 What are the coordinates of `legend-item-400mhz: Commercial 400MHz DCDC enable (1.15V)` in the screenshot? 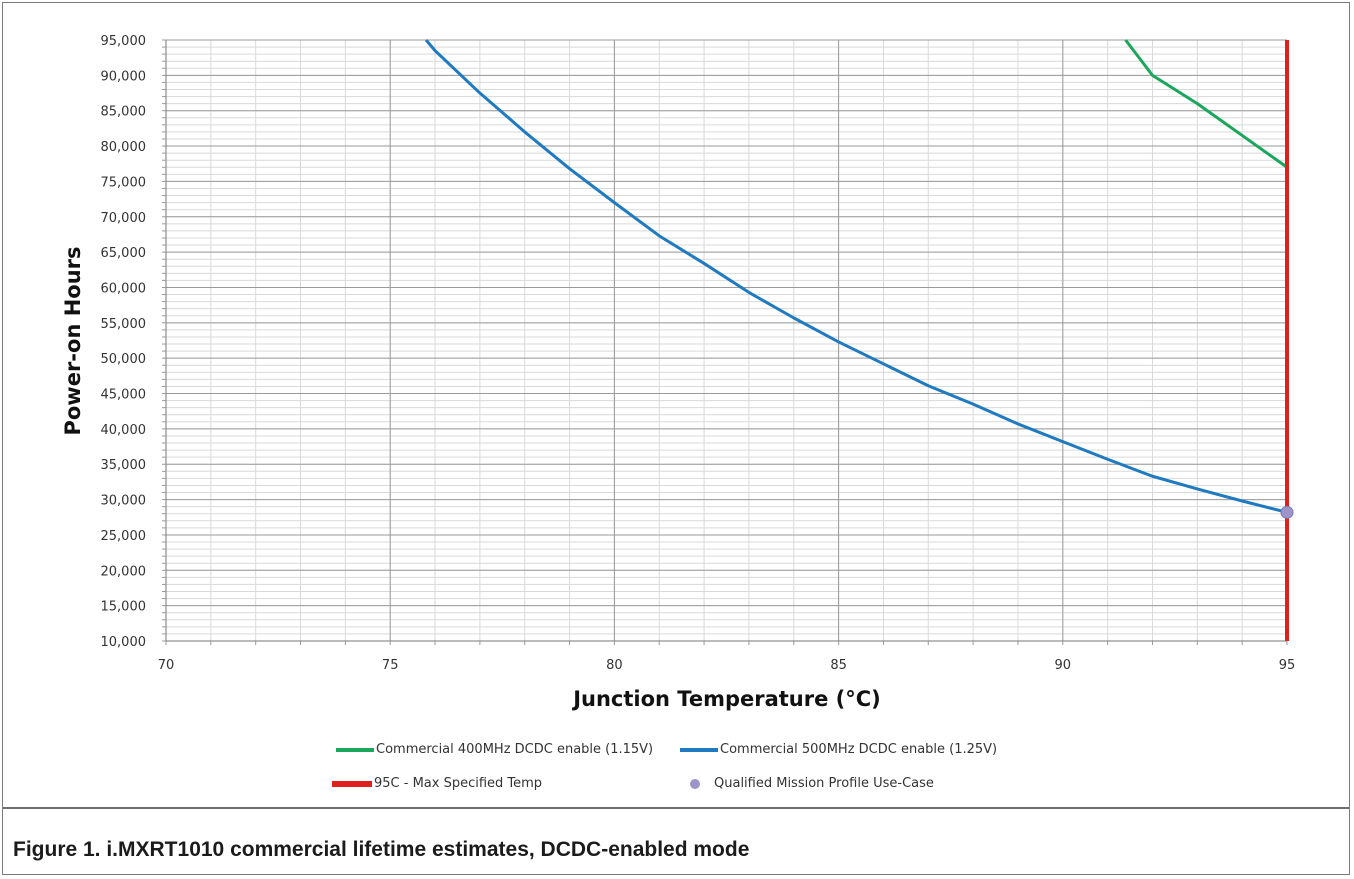 It's located at (494, 749).